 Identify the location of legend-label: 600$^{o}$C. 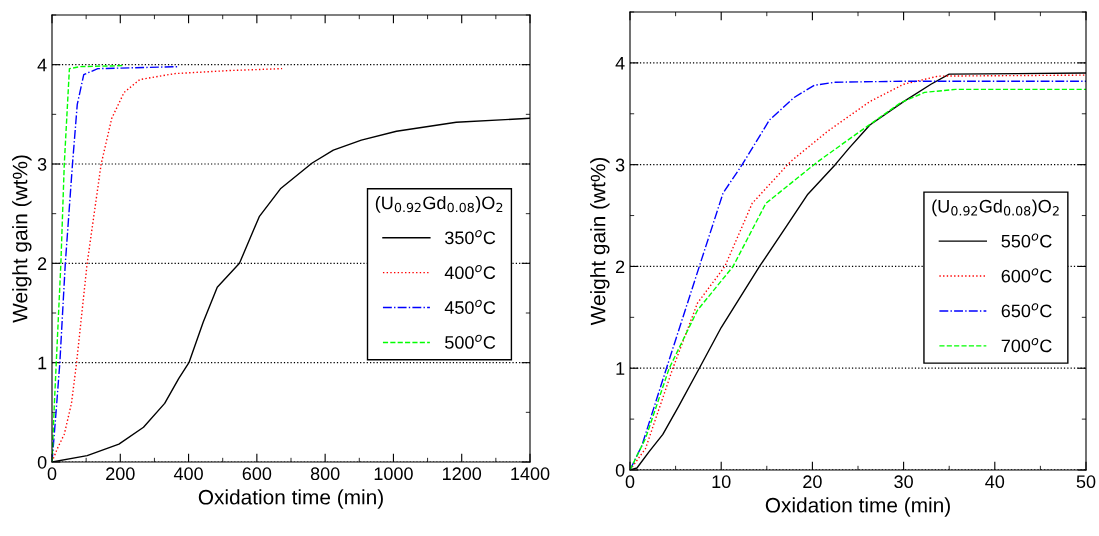
(1026, 275).